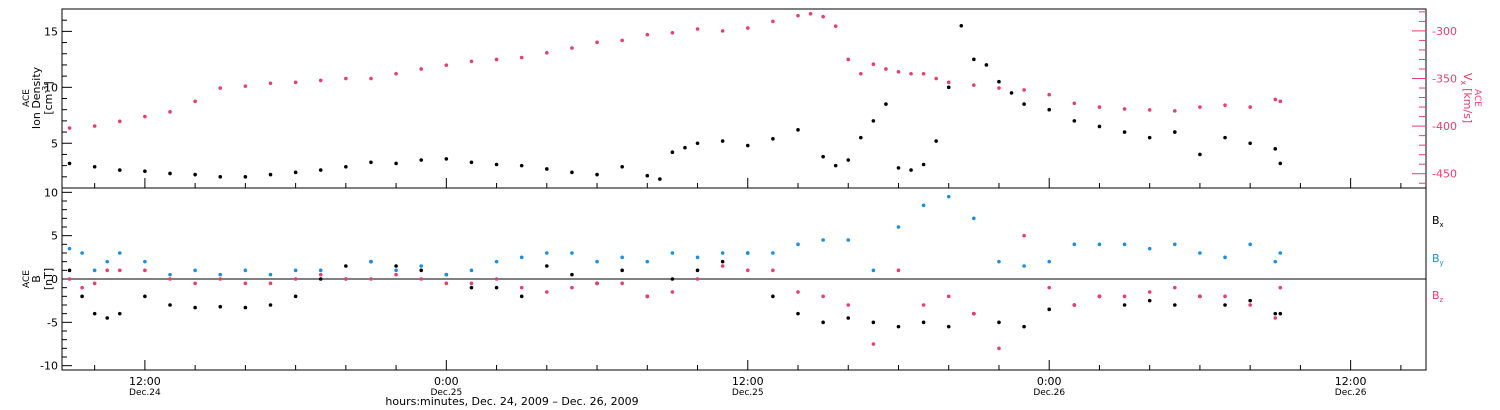 The height and width of the screenshot is (410, 1500). Describe the element at coordinates (51, 87) in the screenshot. I see `ion-density-tick-label: 10` at that location.